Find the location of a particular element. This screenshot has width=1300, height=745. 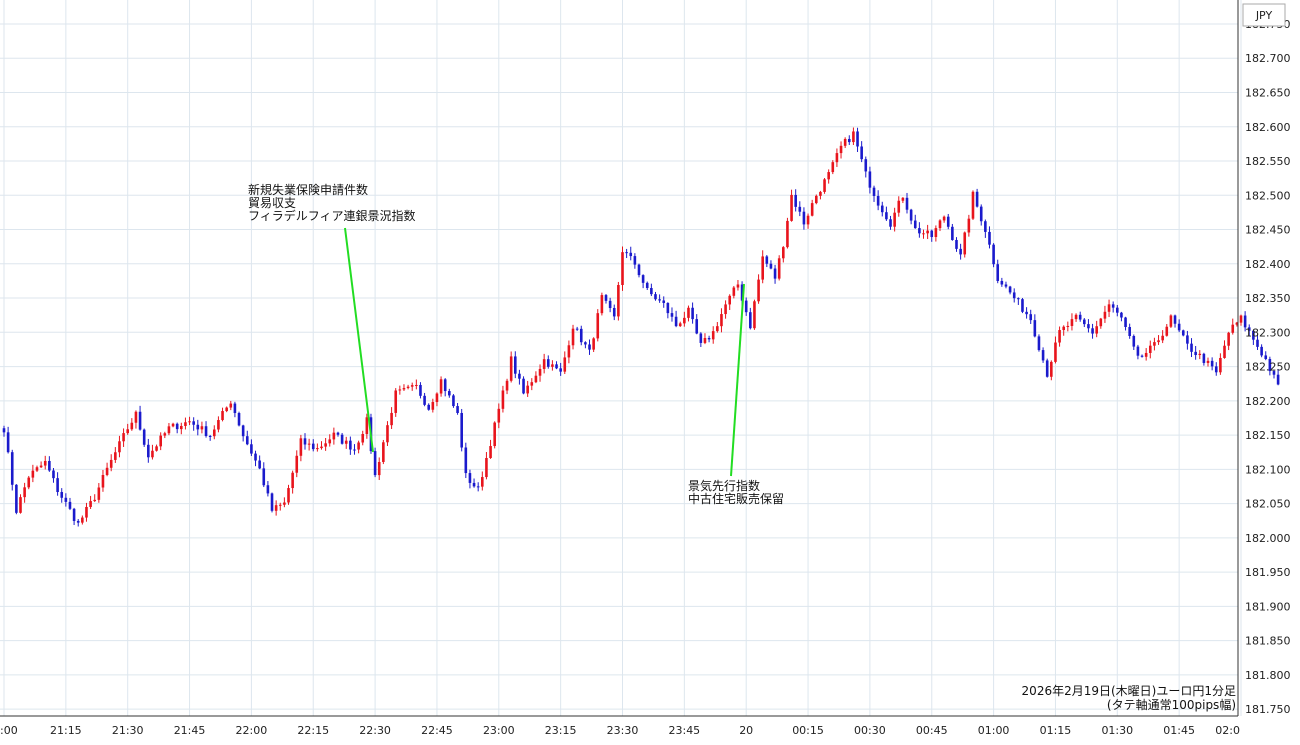

x-tick-label: 01:15 is located at coordinates (1056, 730).